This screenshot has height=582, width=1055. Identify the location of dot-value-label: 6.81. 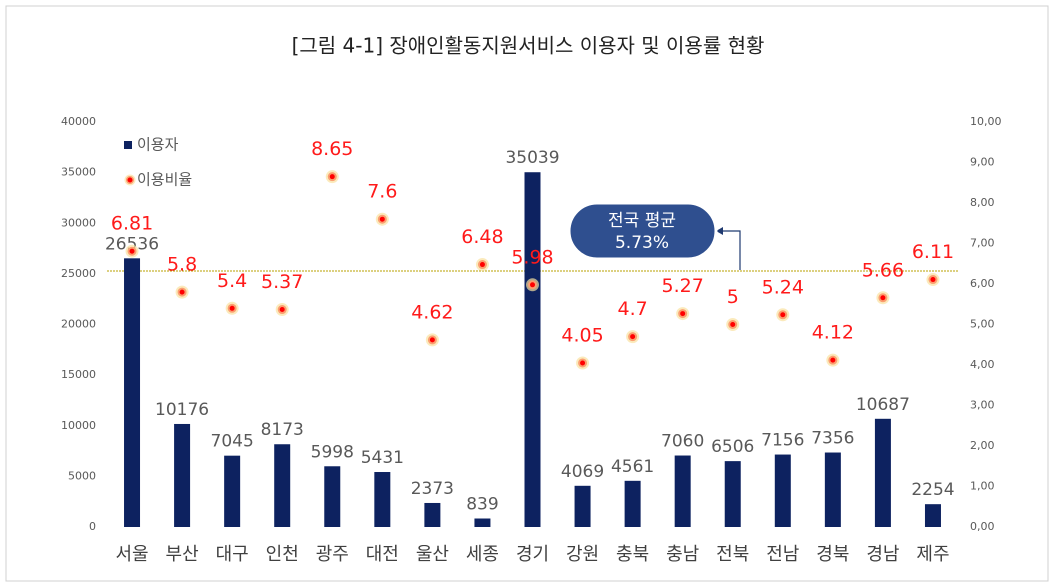
(132, 224).